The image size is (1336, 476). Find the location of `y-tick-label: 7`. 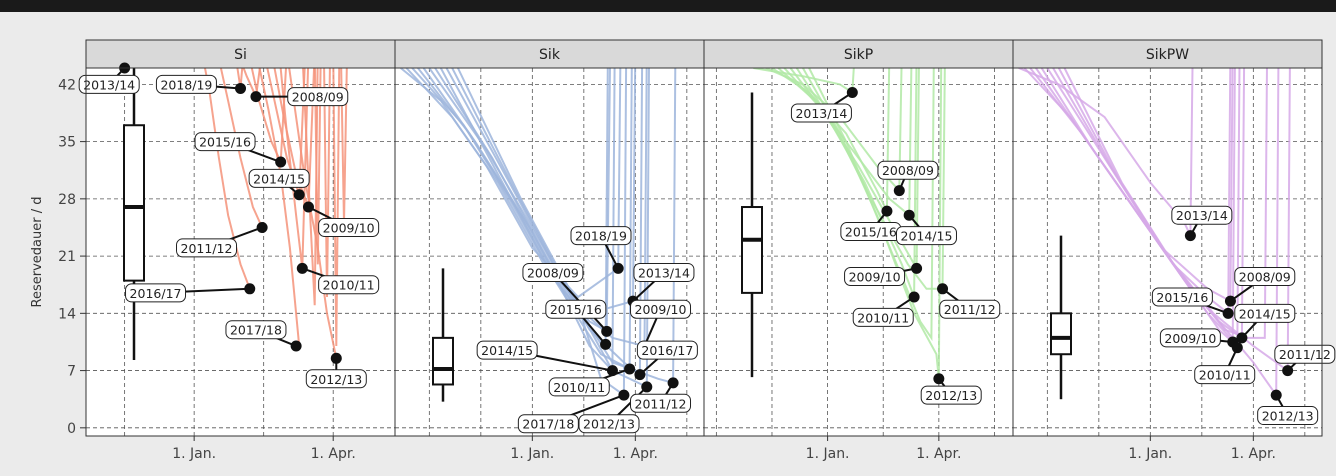

y-tick-label: 7 is located at coordinates (71, 372).